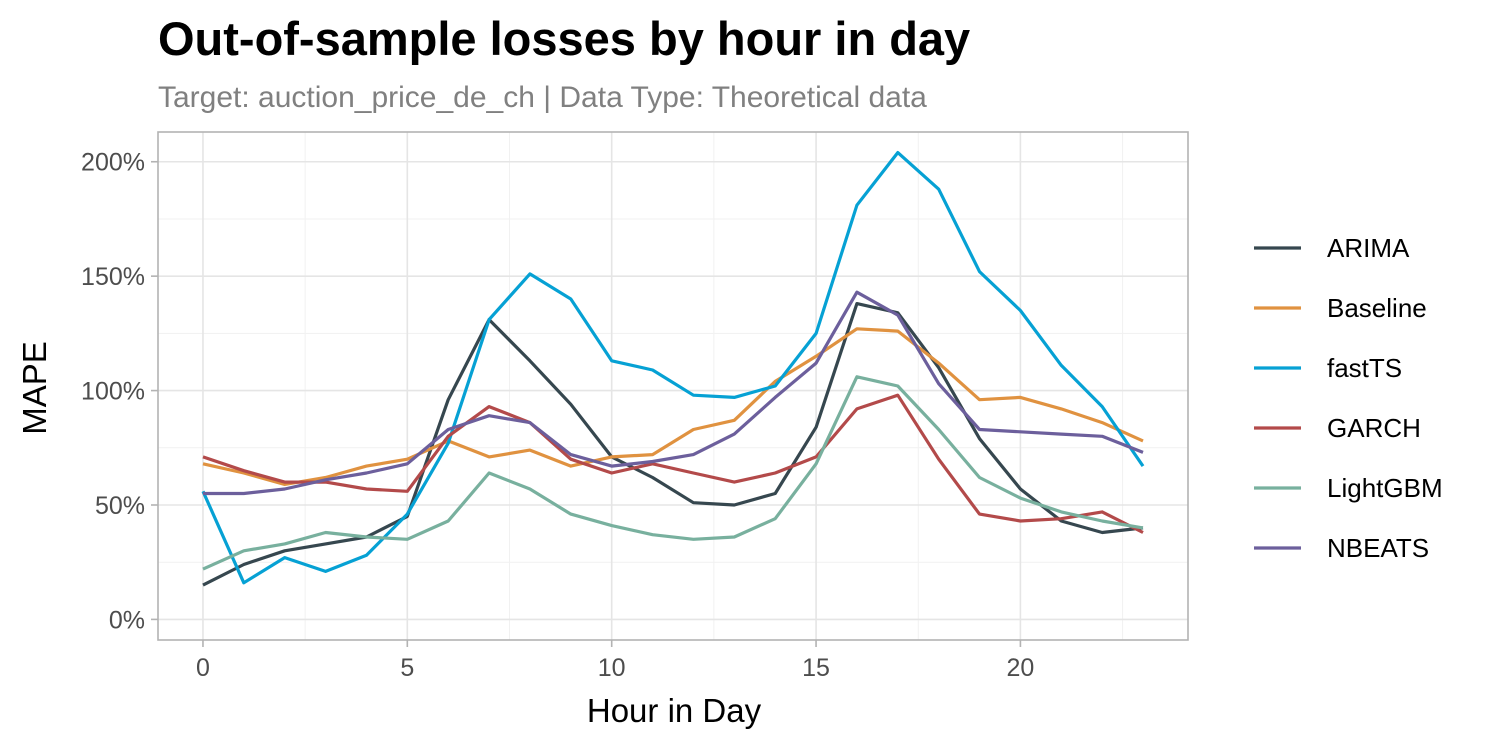 Image resolution: width=1500 pixels, height=750 pixels. What do you see at coordinates (1378, 548) in the screenshot?
I see `legend-label-nbeats: NBEATS` at bounding box center [1378, 548].